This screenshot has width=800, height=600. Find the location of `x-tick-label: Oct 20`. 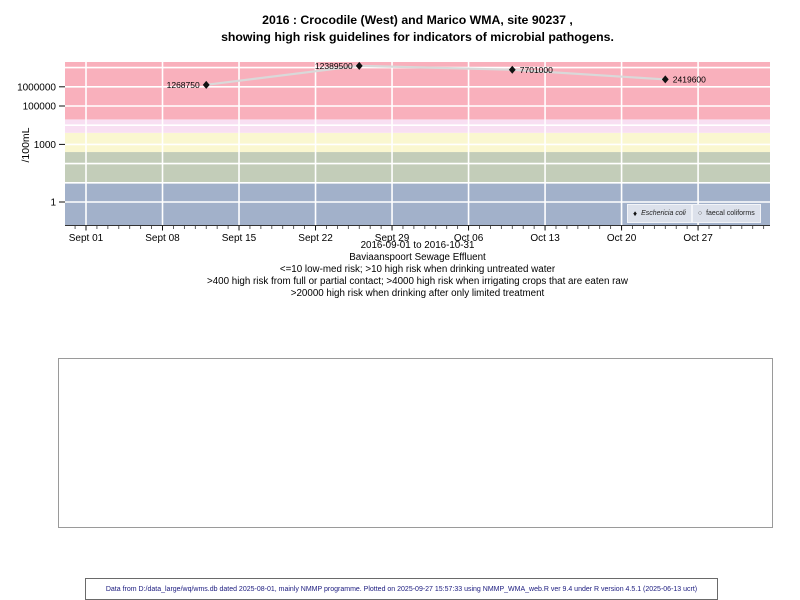

x-tick-label: Oct 20 is located at coordinates (622, 238).